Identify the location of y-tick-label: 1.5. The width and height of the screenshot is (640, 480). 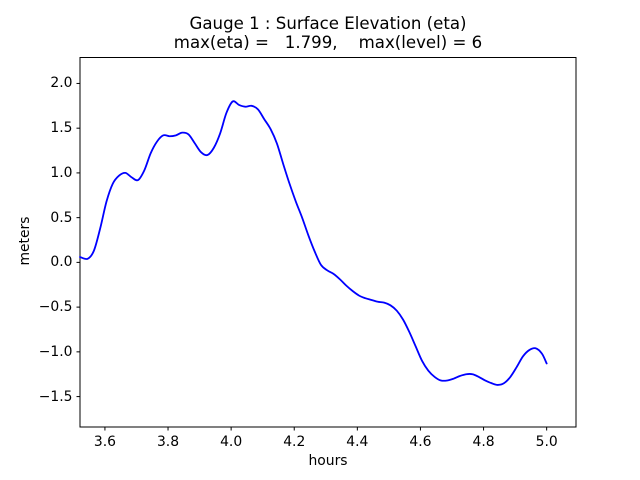
(61, 128).